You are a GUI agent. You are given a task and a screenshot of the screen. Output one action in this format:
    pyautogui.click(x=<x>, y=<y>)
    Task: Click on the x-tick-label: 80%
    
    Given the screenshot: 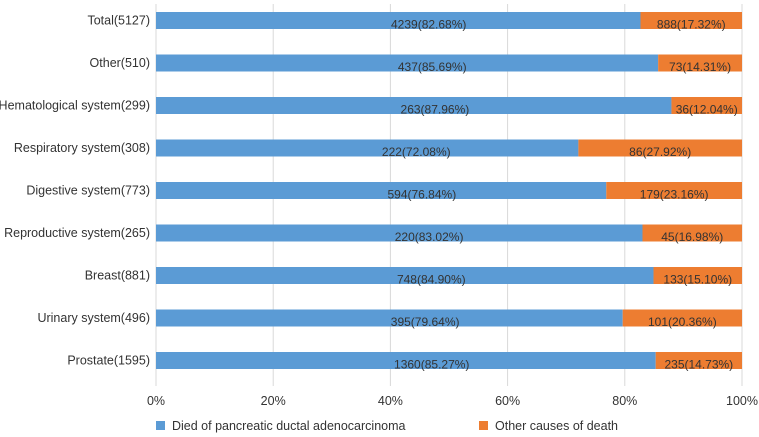 What is the action you would take?
    pyautogui.click(x=624, y=401)
    